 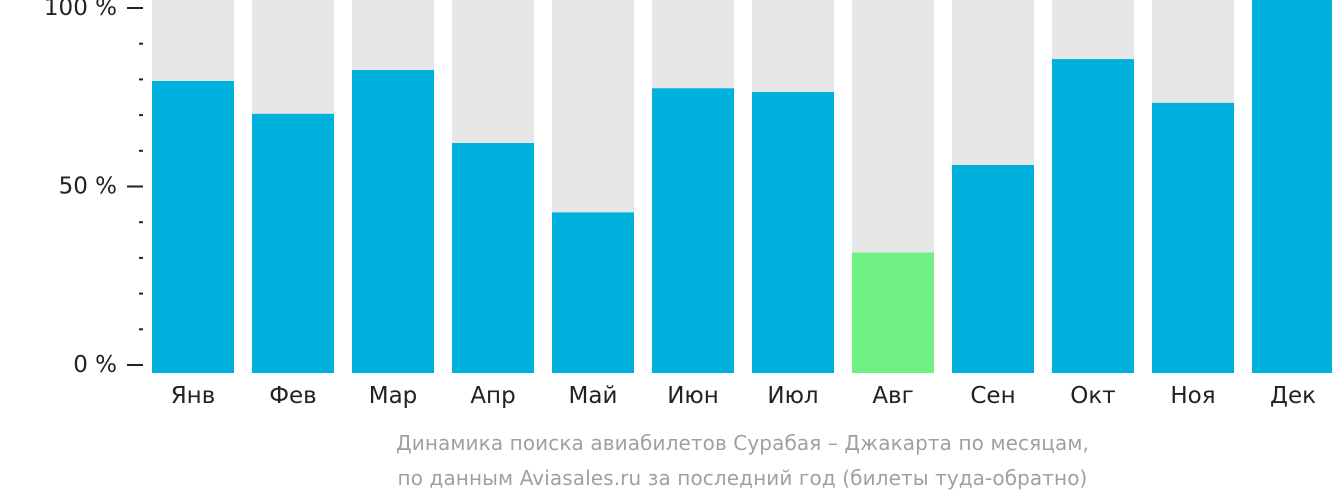 I want to click on x-tick-label: Дек, so click(x=1293, y=396).